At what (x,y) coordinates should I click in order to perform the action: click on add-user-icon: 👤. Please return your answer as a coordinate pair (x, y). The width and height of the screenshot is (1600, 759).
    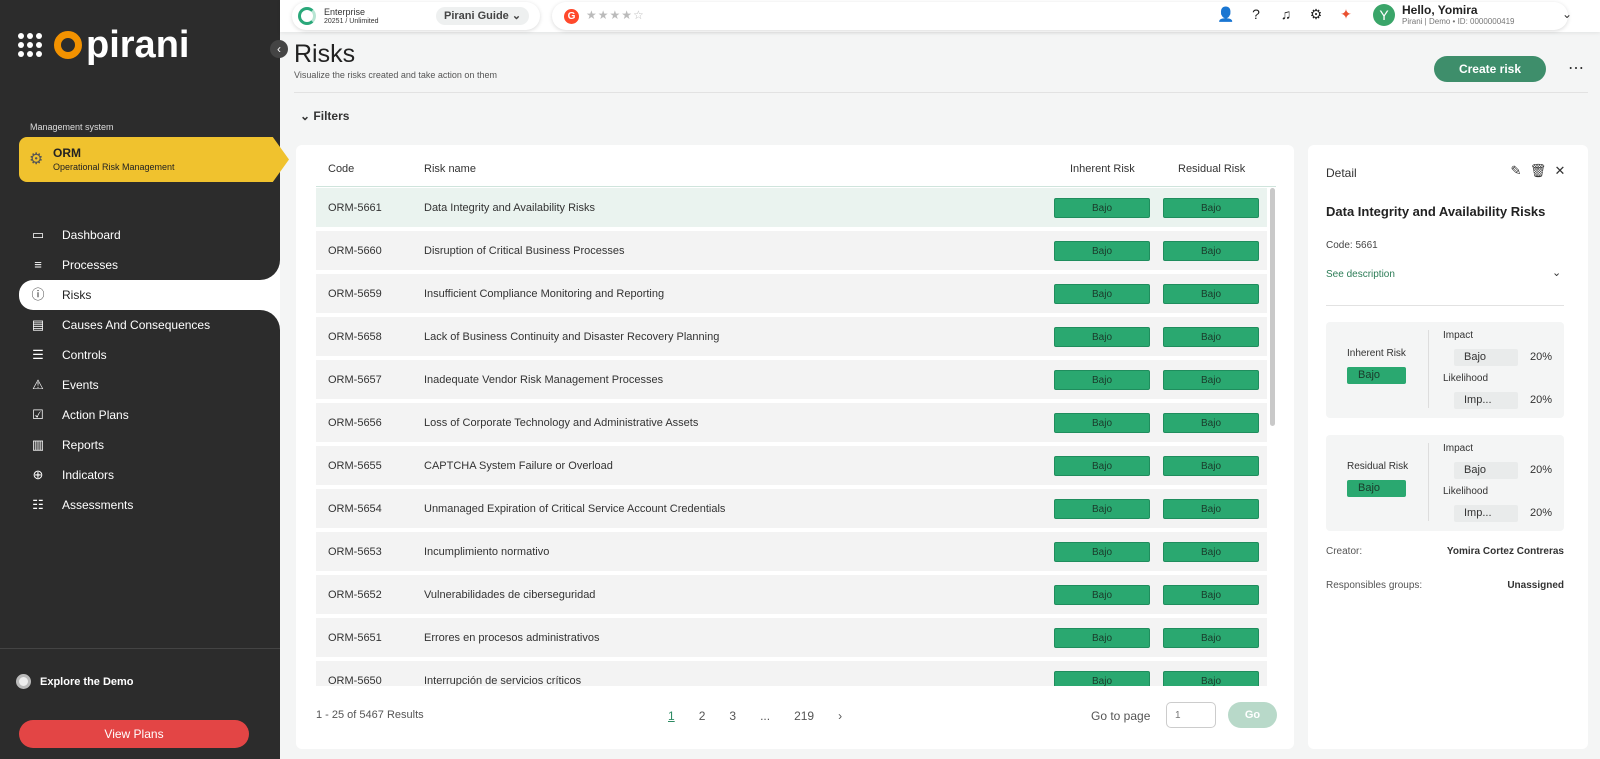
    Looking at the image, I should click on (1226, 14).